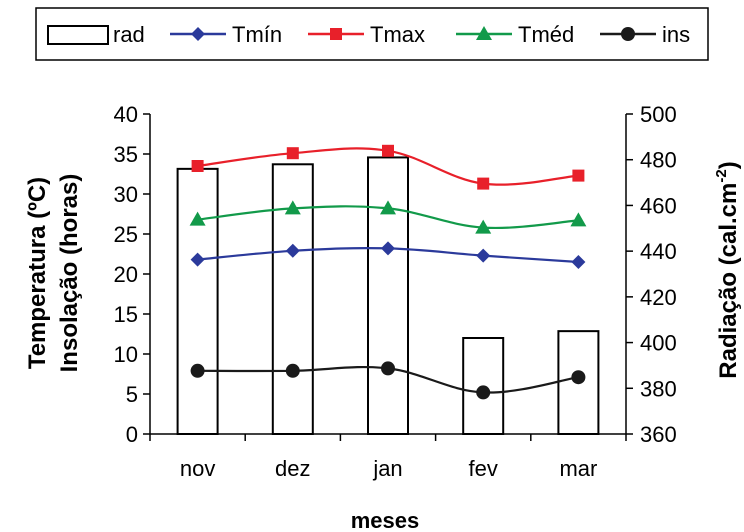 The width and height of the screenshot is (744, 532). I want to click on y-tick-label-right-380: 380, so click(658, 388).